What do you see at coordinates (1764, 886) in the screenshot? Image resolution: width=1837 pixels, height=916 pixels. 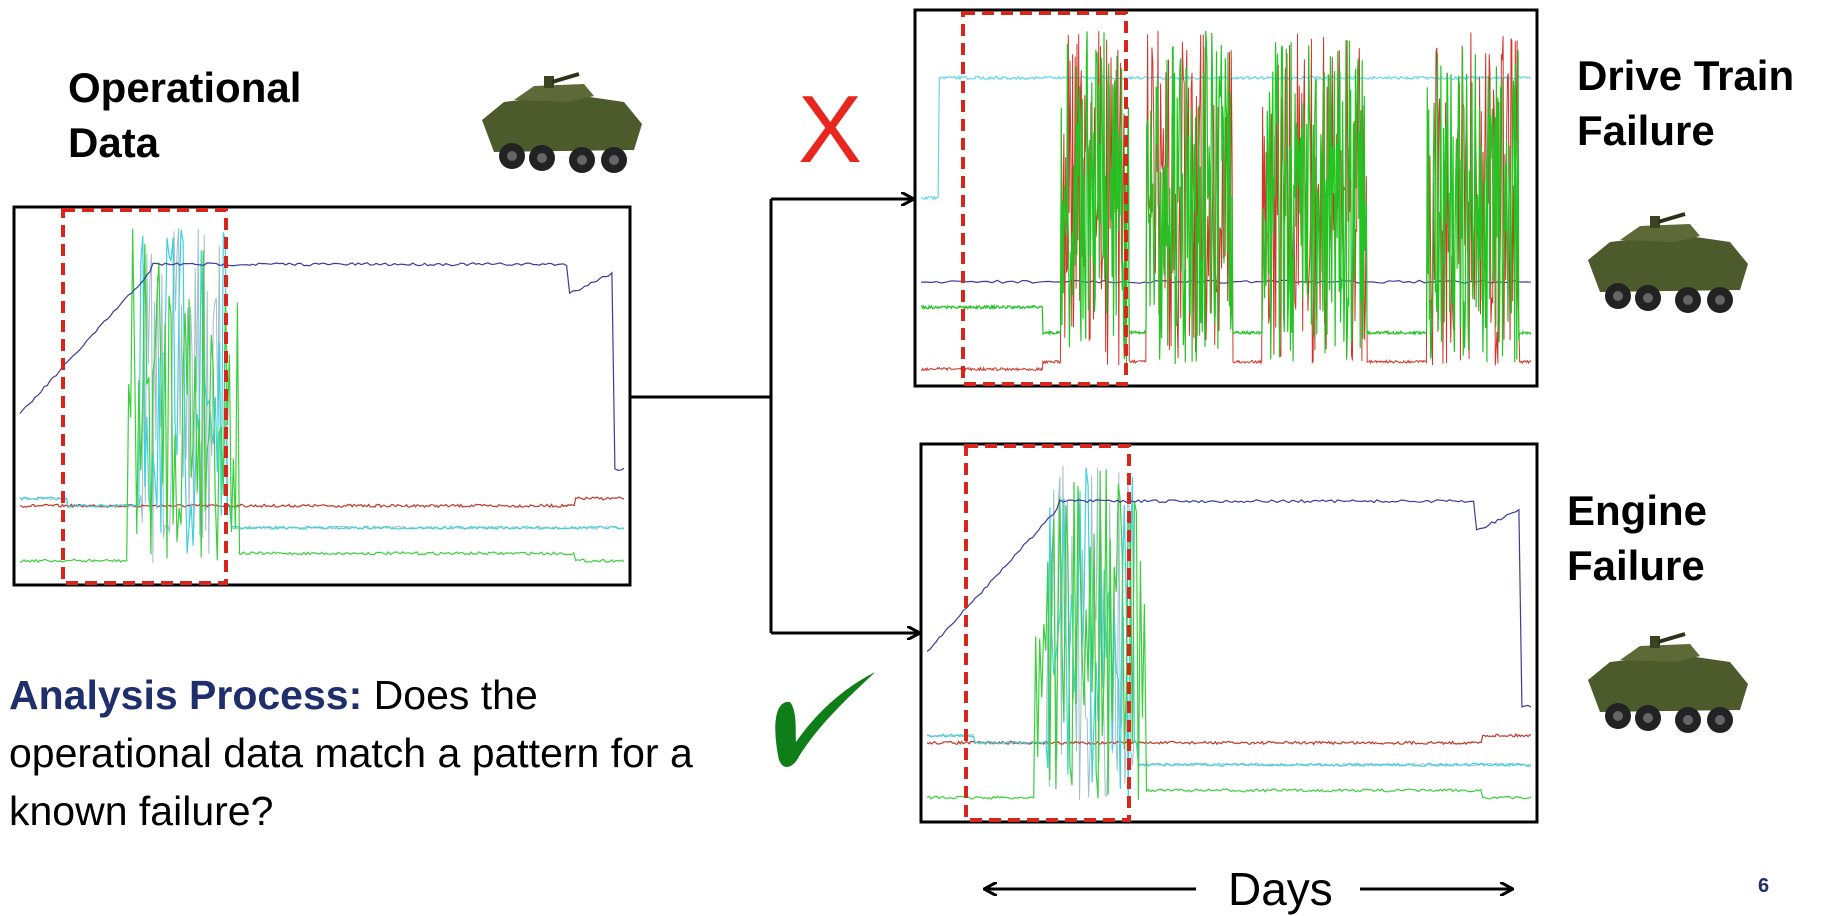 I see `page-number: 6` at bounding box center [1764, 886].